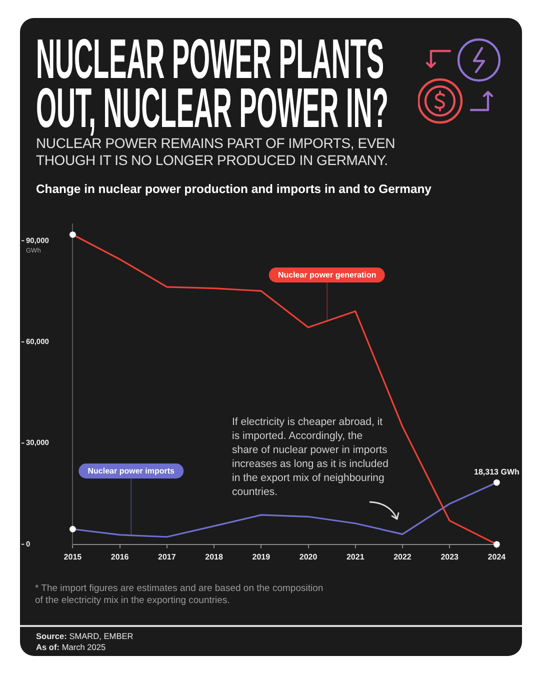 Image resolution: width=540 pixels, height=675 pixels. Describe the element at coordinates (308, 557) in the screenshot. I see `x-tick-label: 2020` at that location.